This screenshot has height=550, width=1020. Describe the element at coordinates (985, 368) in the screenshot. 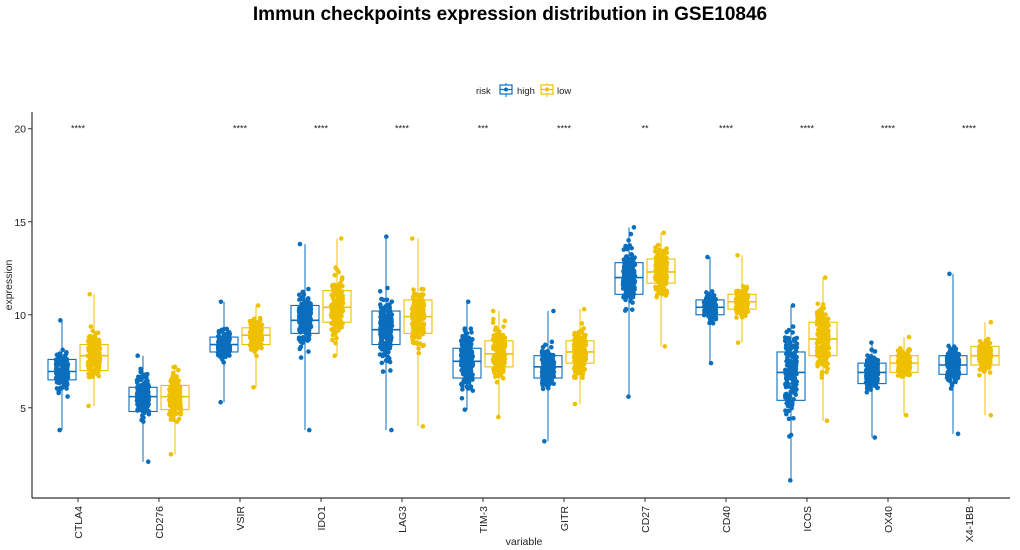

I see `box-low-x4-1bb` at that location.